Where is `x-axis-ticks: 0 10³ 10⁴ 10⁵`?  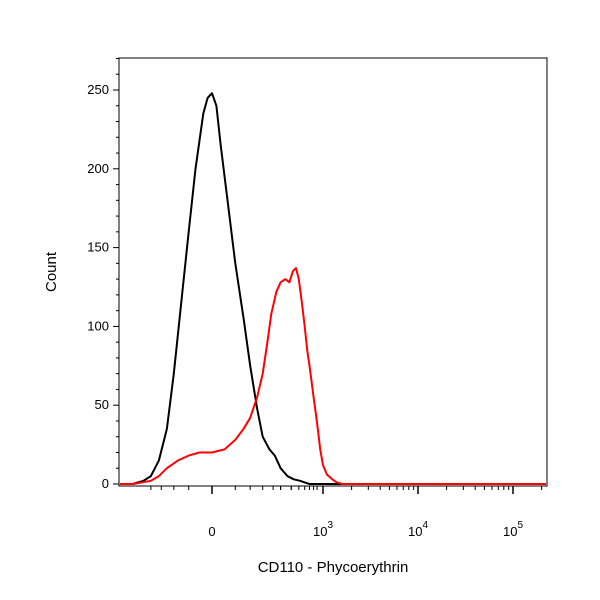 x-axis-ticks: 0 10³ 10⁴ 10⁵ is located at coordinates (346, 512).